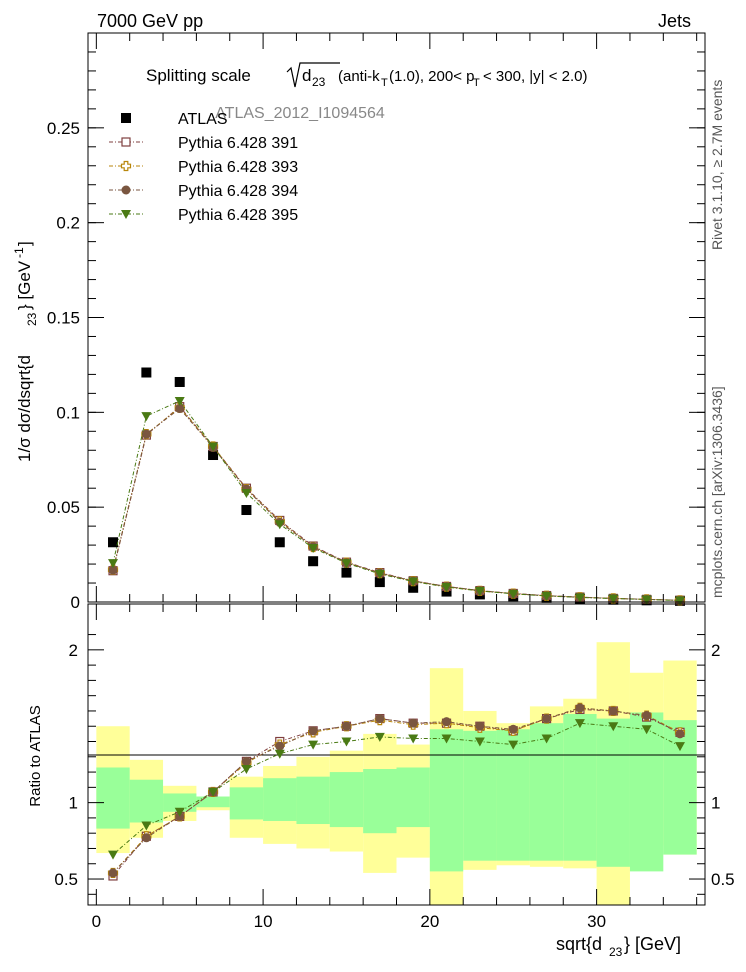 Image resolution: width=746 pixels, height=972 pixels. I want to click on main-ytick-label: 0.1, so click(68, 412).